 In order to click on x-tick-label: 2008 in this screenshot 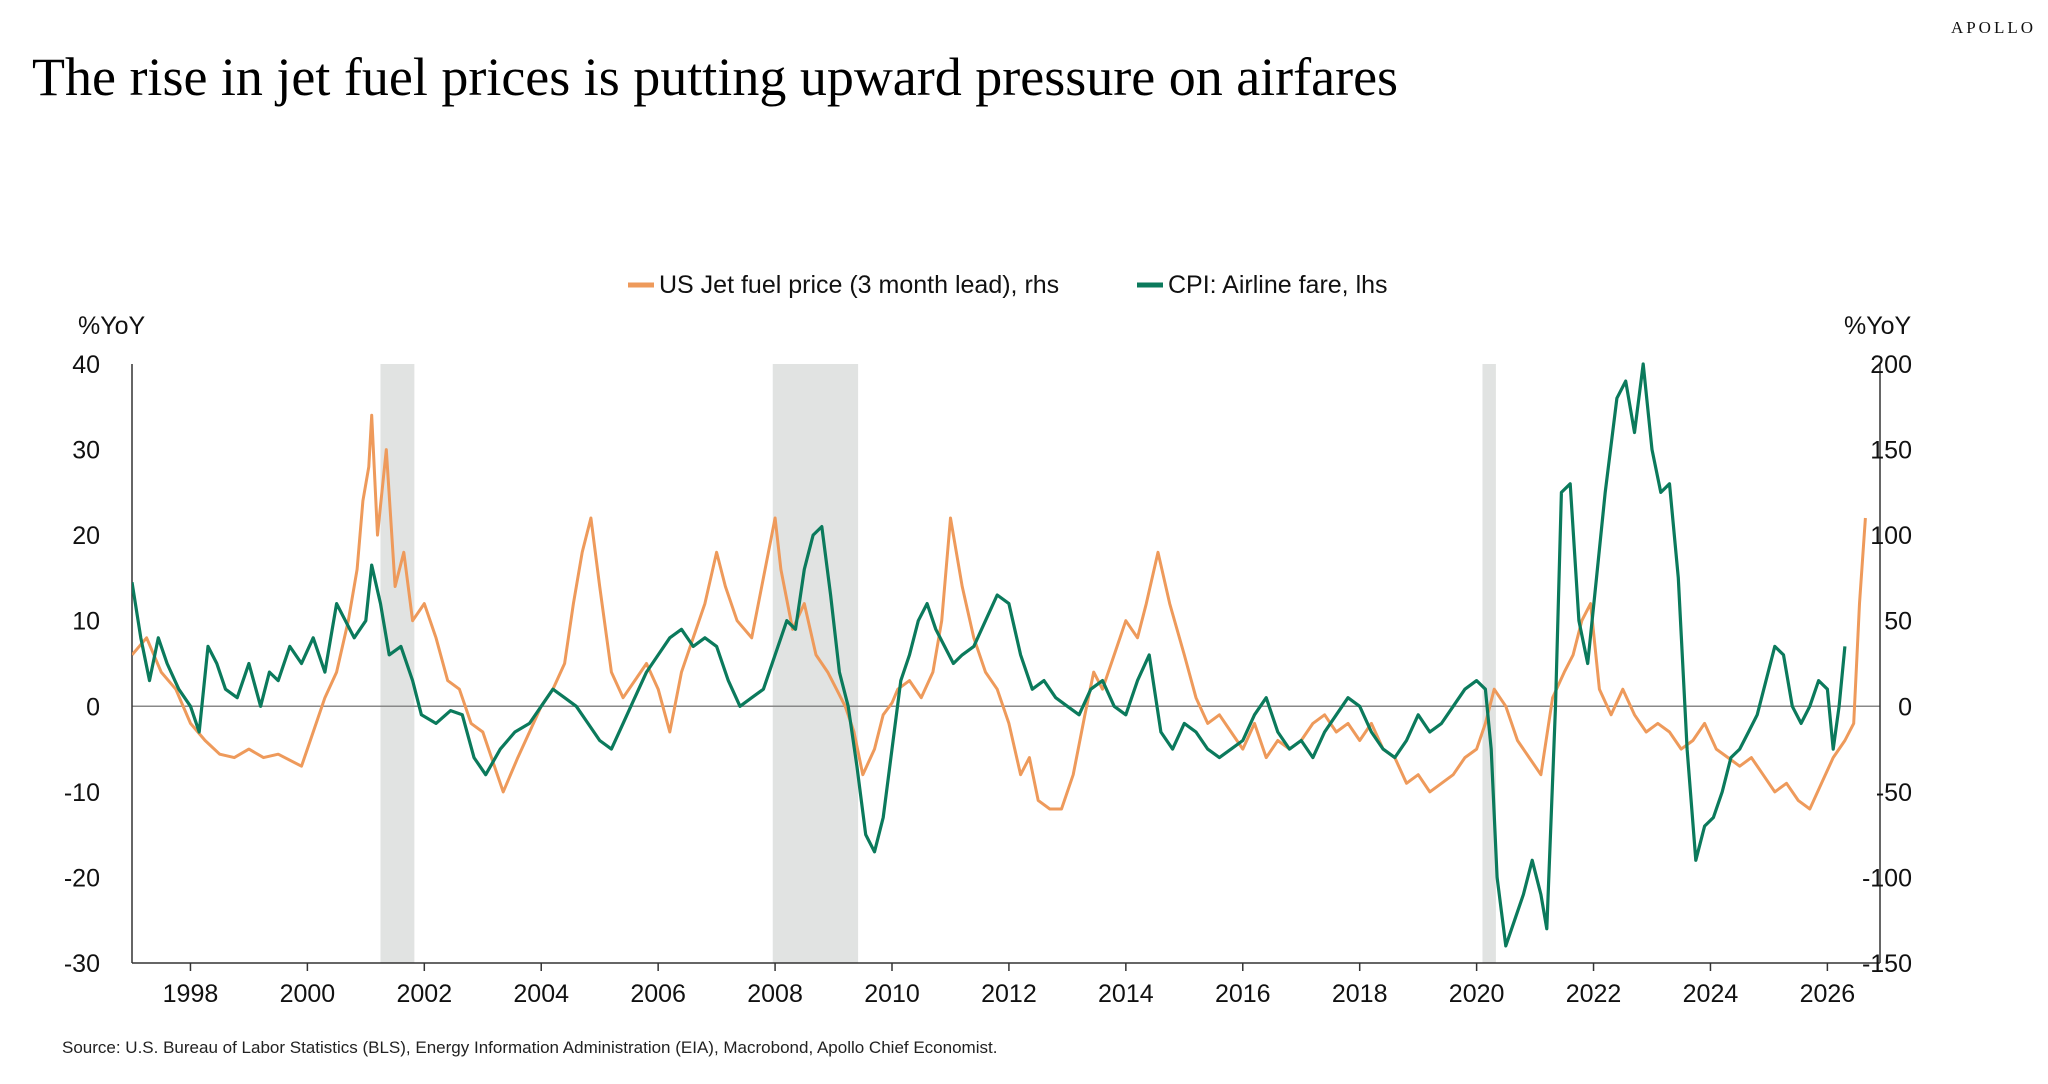, I will do `click(775, 994)`.